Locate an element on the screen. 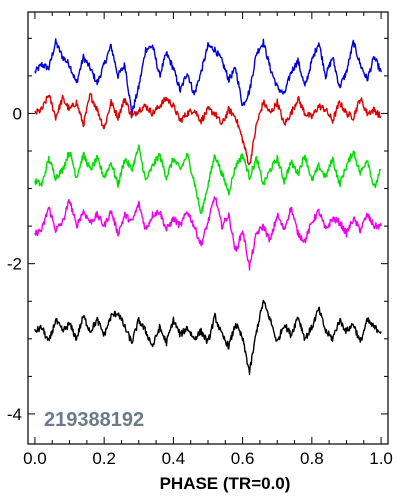 Image resolution: width=400 pixels, height=500 pixels. y-tick-label: 0 is located at coordinates (17, 113).